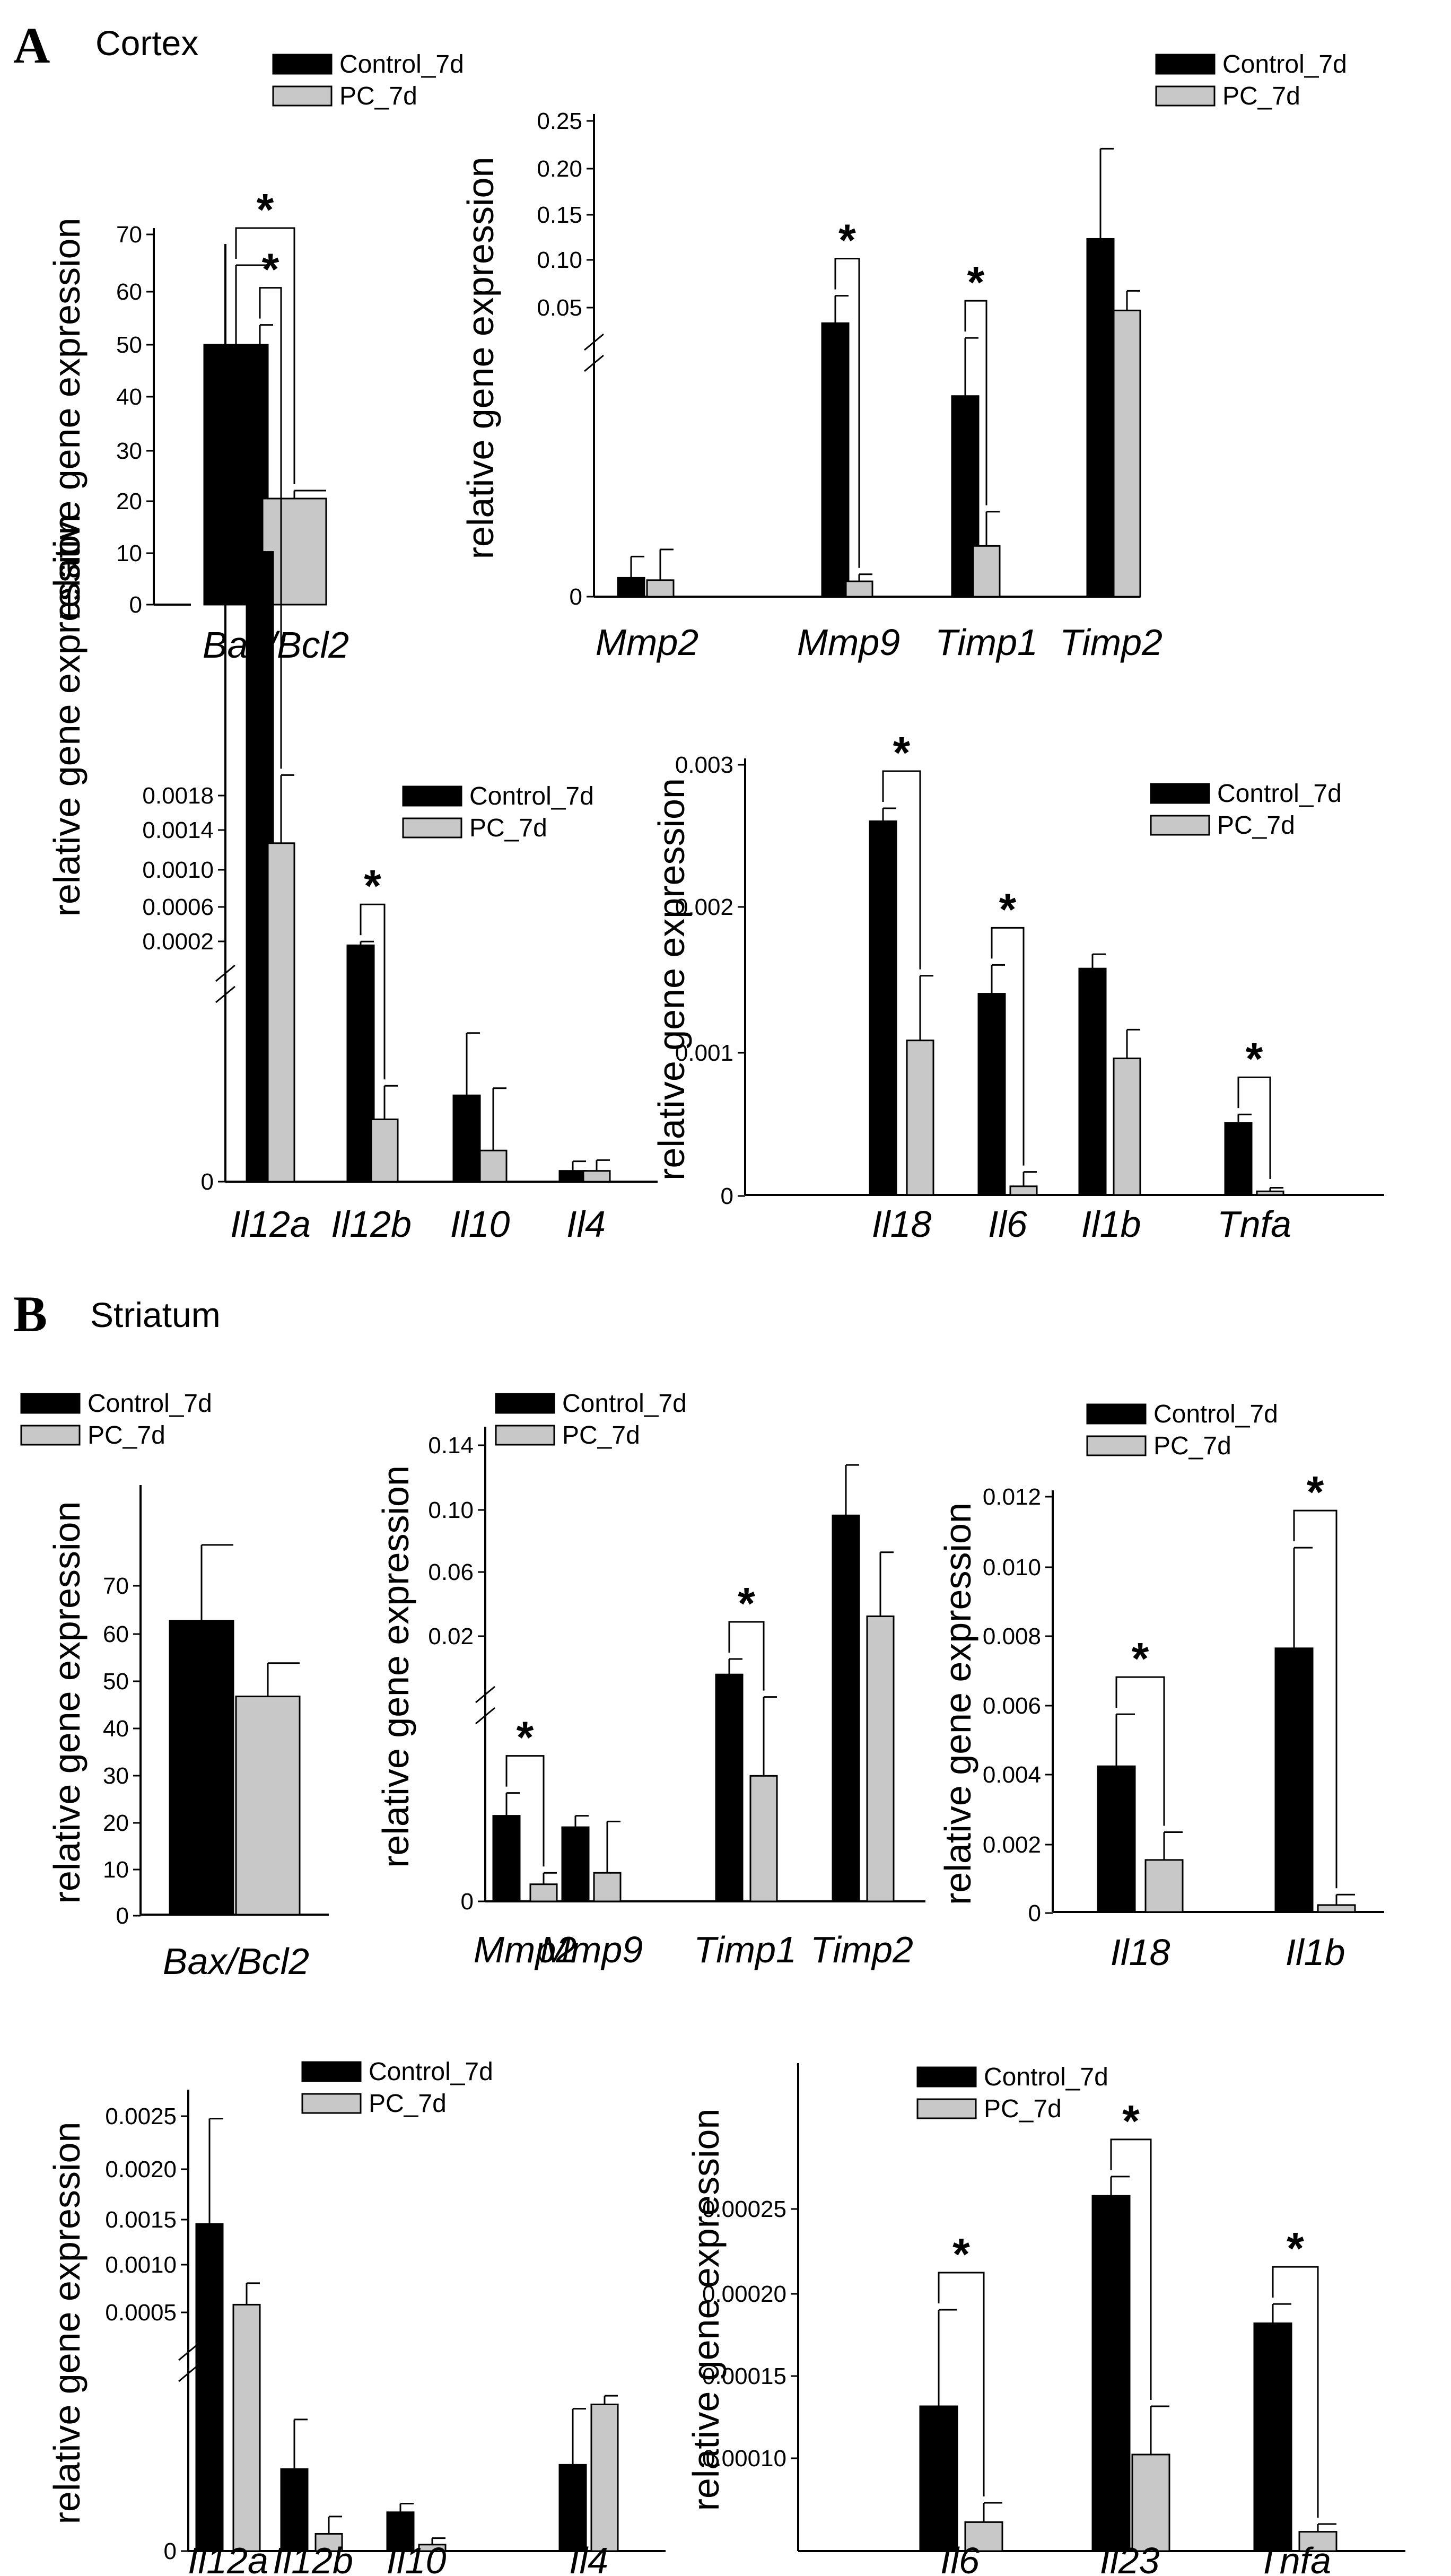 This screenshot has width=1451, height=2576. I want to click on a2-significance-star: *, so click(847, 240).